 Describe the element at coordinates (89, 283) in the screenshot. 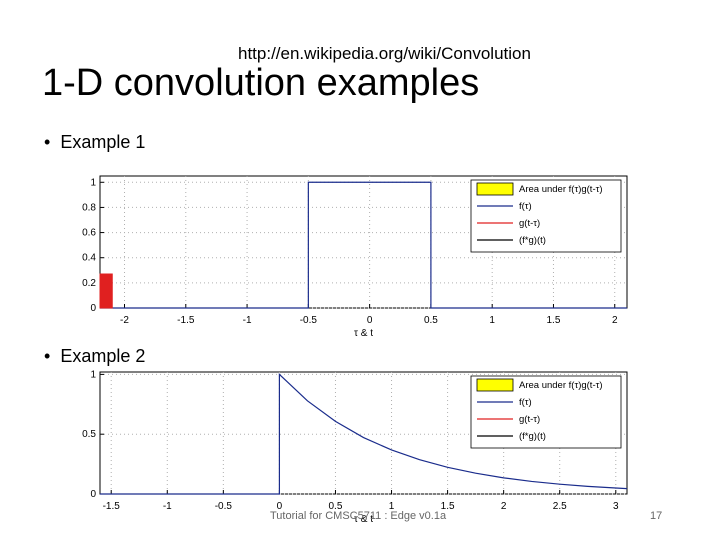

I see `y-tick-label: 0.2` at that location.